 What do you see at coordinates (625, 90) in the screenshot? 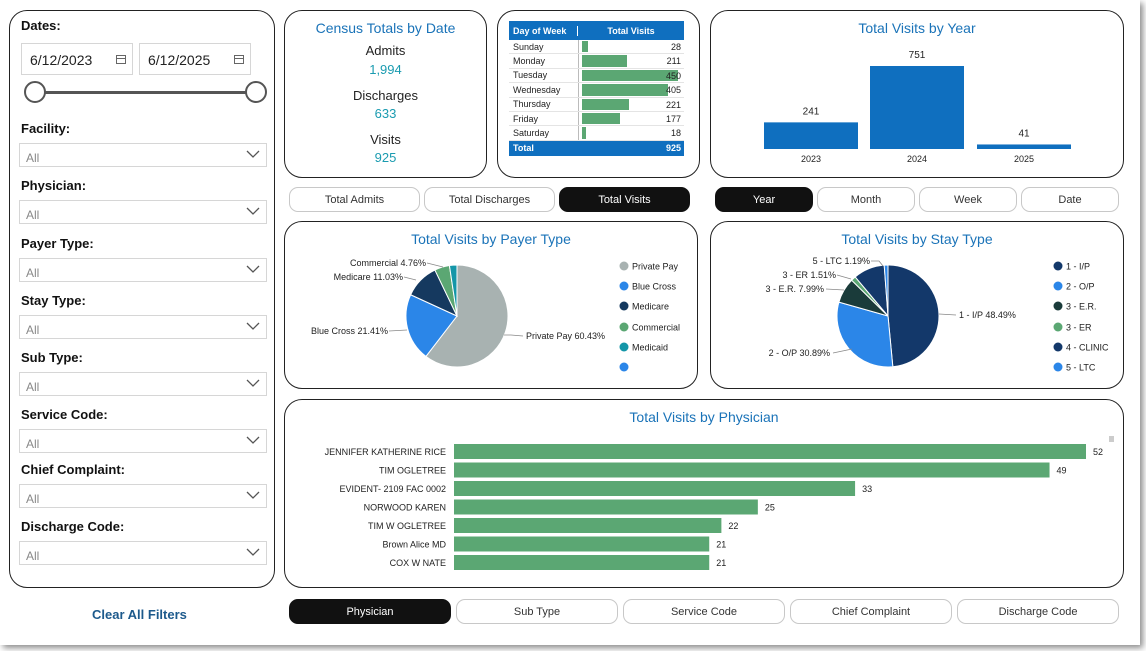
I see `data-bar` at bounding box center [625, 90].